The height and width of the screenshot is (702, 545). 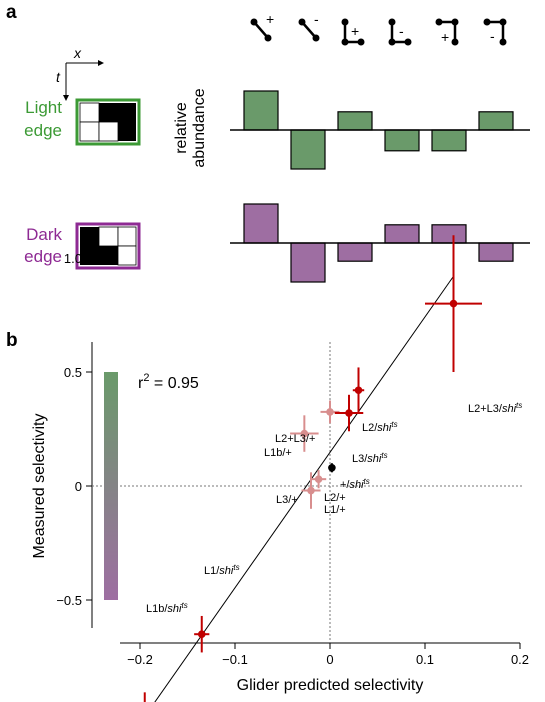 I want to click on light-edge-label-1: Light, so click(x=43, y=107).